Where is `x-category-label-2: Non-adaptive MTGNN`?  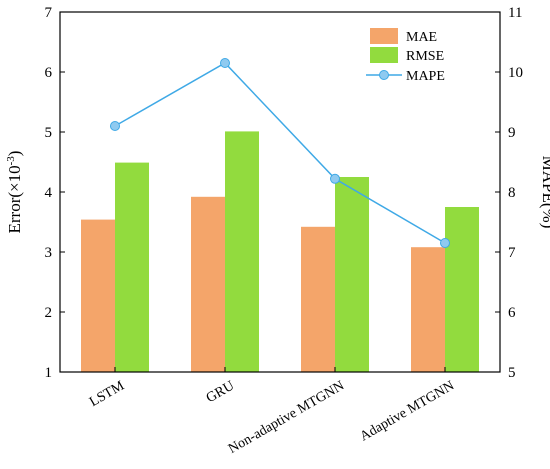
x-category-label-2: Non-adaptive MTGNN is located at coordinates (286, 417).